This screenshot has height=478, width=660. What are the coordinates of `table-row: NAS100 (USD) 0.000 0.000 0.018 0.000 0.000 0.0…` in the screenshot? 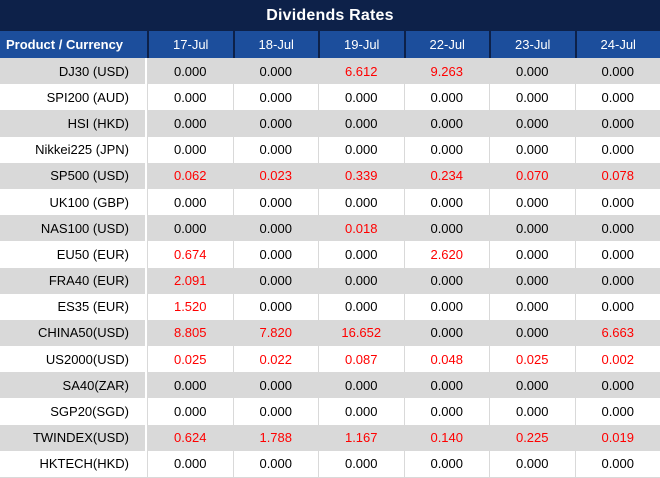 It's located at (330, 228).